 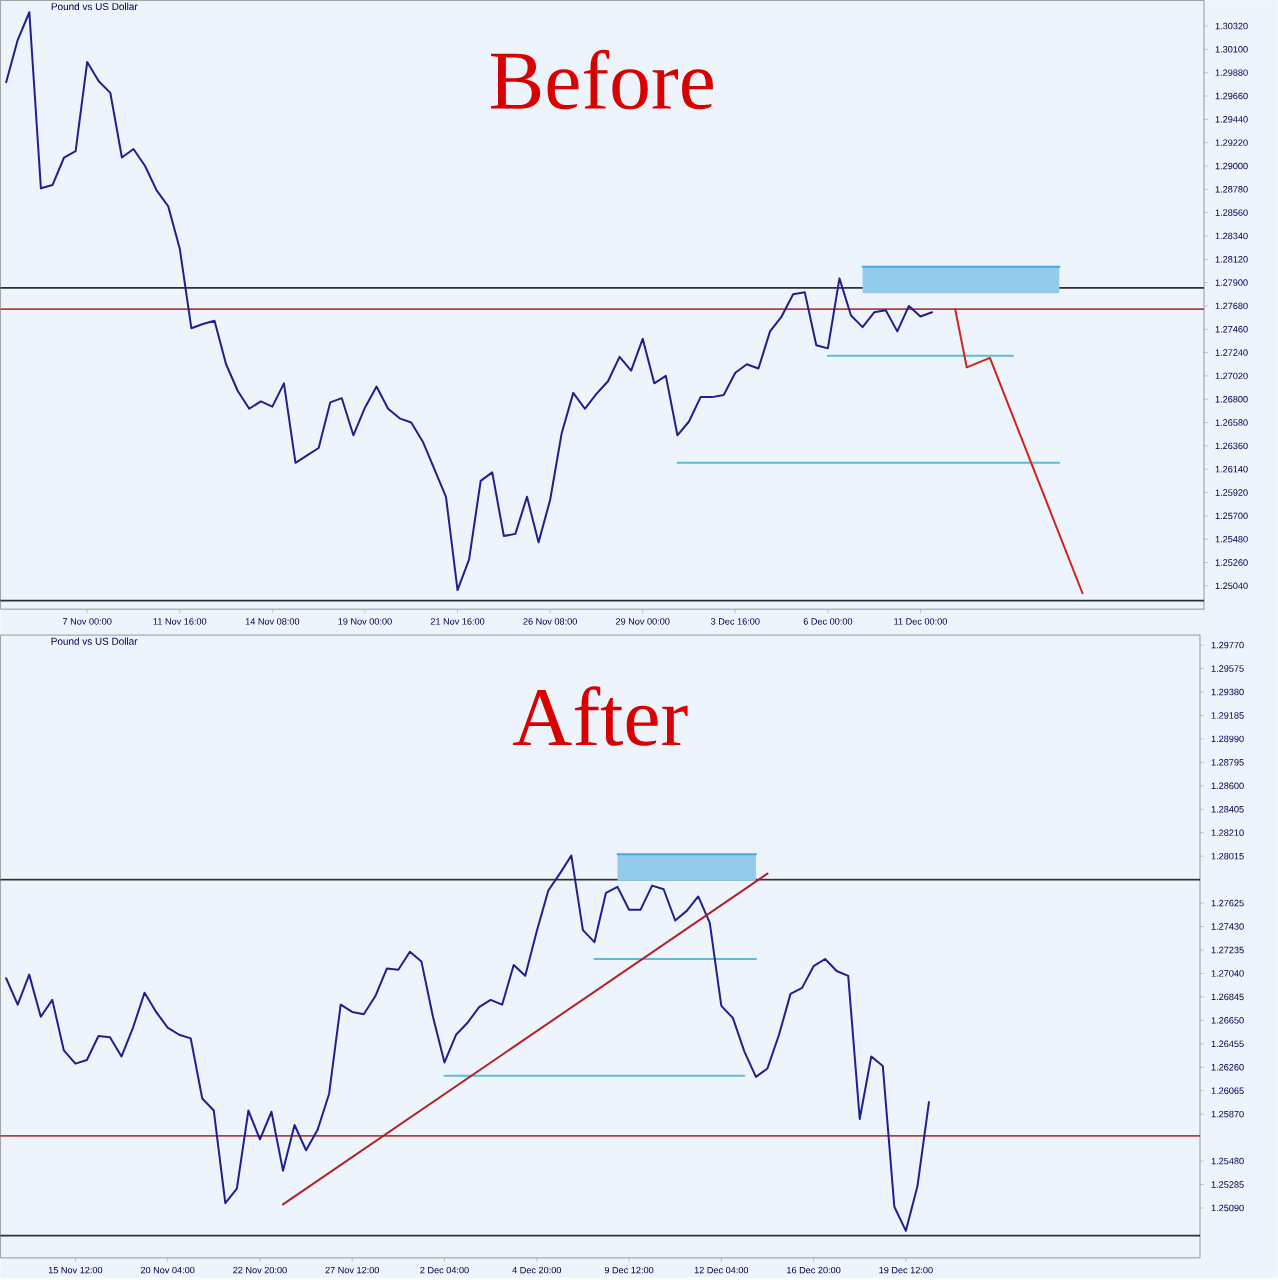 I want to click on chart-title: After, so click(x=600, y=716).